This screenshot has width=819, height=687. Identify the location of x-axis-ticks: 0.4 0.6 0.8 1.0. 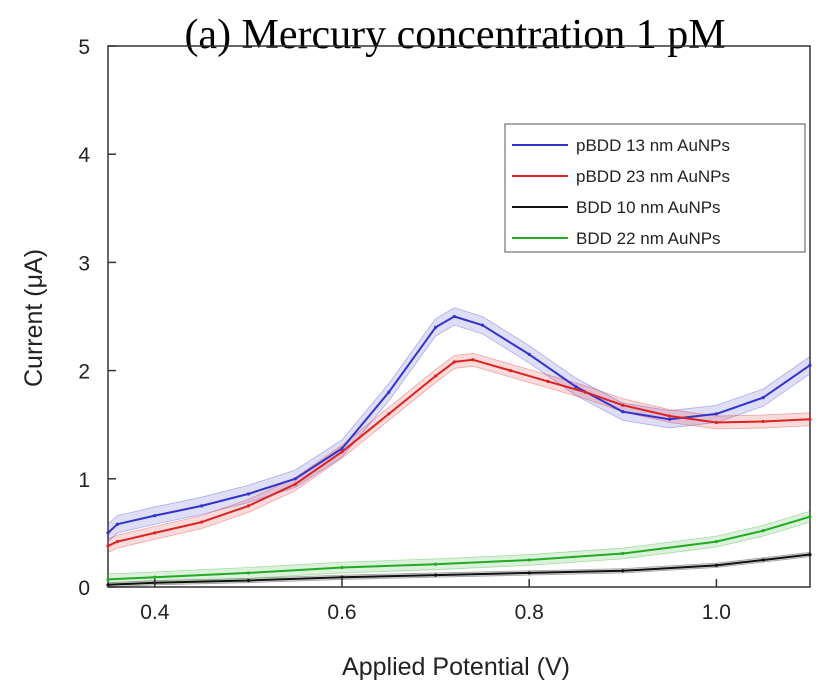
(435, 601).